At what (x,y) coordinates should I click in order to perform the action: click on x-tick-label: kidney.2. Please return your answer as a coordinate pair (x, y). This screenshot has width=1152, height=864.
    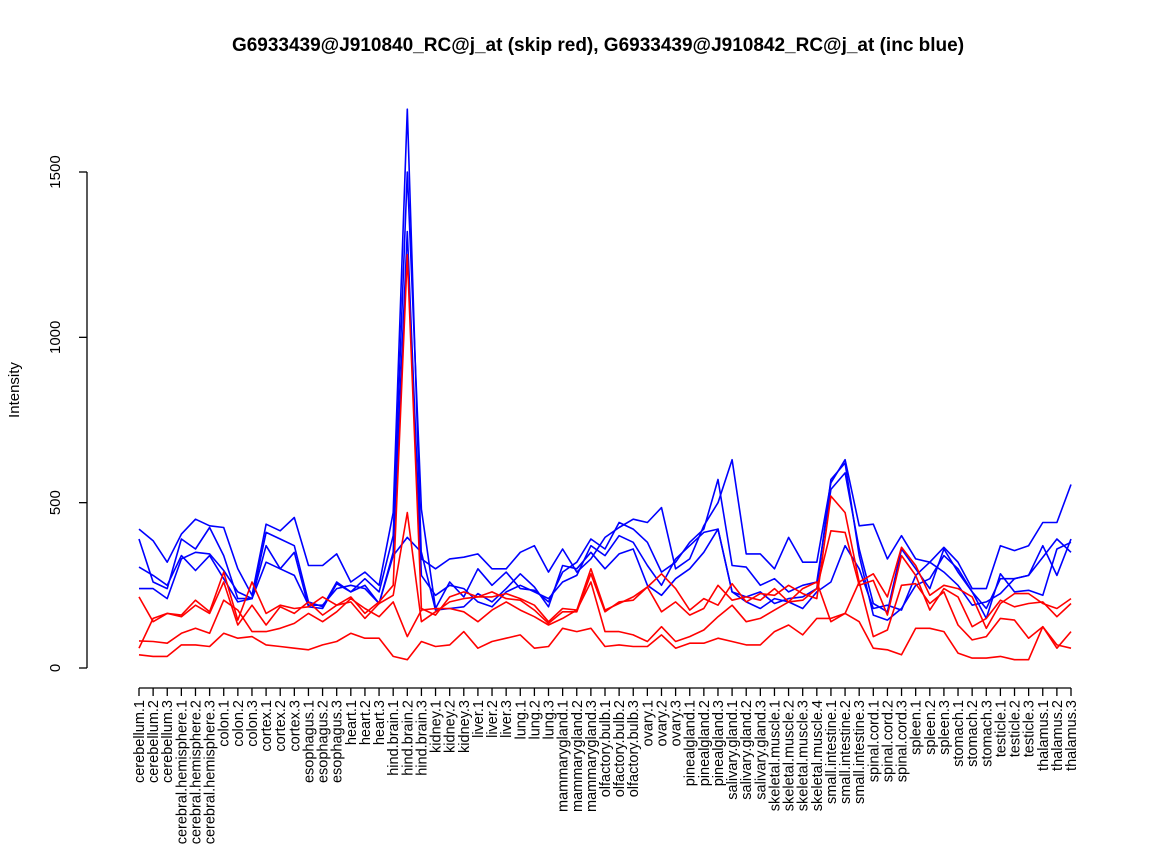
    Looking at the image, I should click on (451, 726).